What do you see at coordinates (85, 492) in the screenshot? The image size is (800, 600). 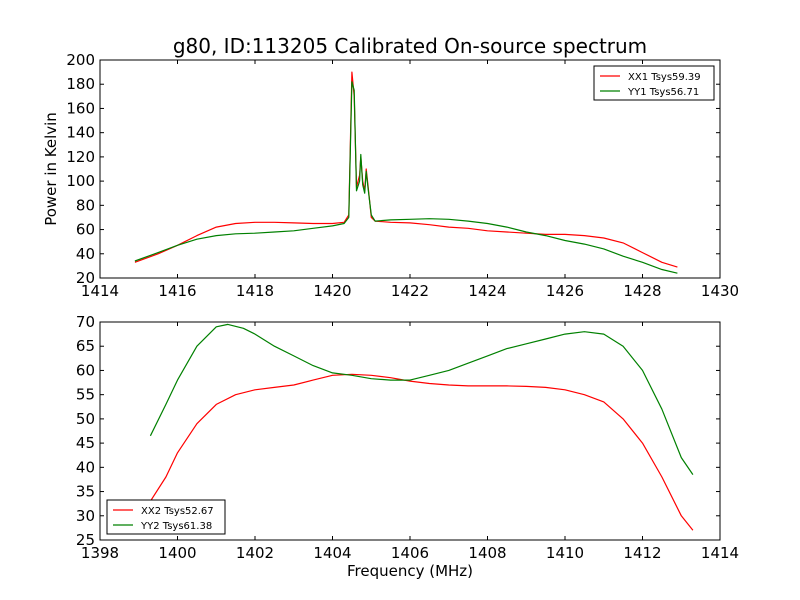 I see `y-tick-label: 35` at bounding box center [85, 492].